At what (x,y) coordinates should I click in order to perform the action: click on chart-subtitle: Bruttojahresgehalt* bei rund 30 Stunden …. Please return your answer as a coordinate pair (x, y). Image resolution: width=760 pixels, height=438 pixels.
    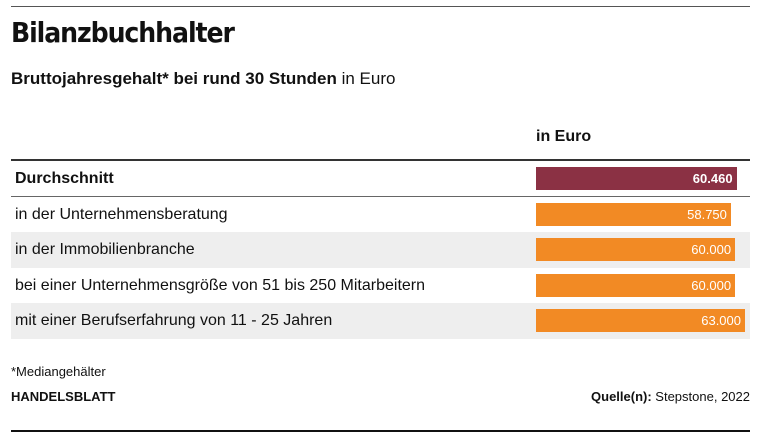
    Looking at the image, I should click on (203, 79).